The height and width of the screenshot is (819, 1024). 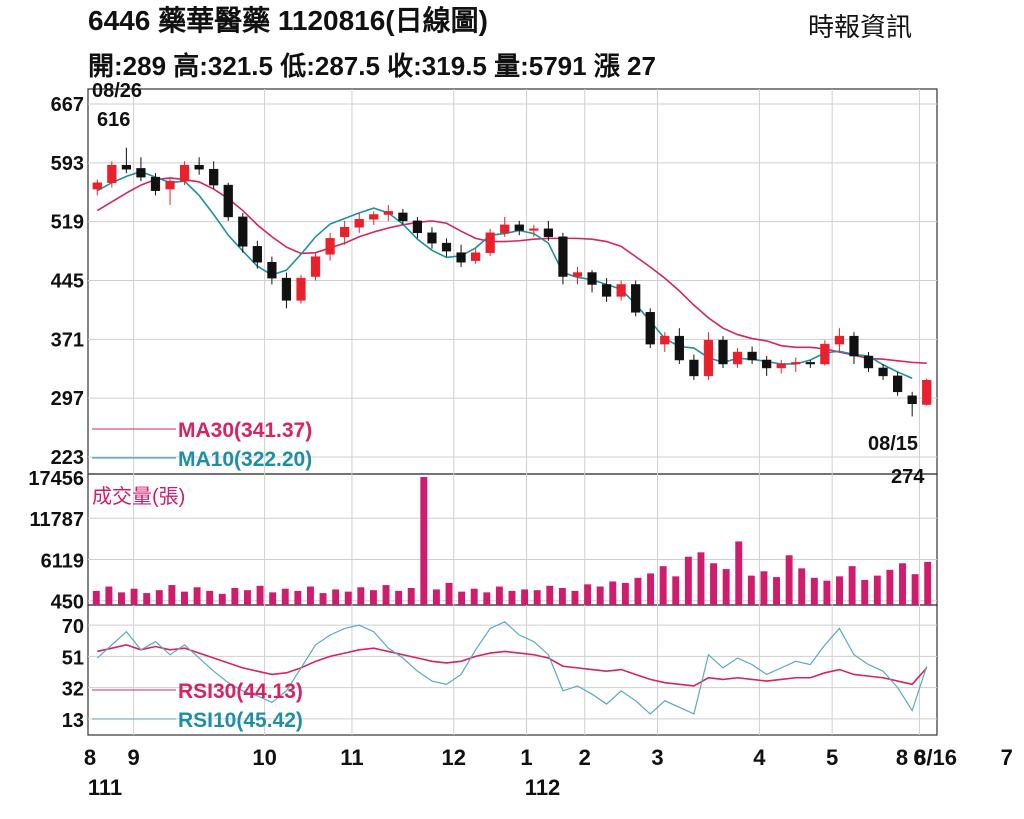 What do you see at coordinates (134, 757) in the screenshot?
I see `x-month-label: 9` at bounding box center [134, 757].